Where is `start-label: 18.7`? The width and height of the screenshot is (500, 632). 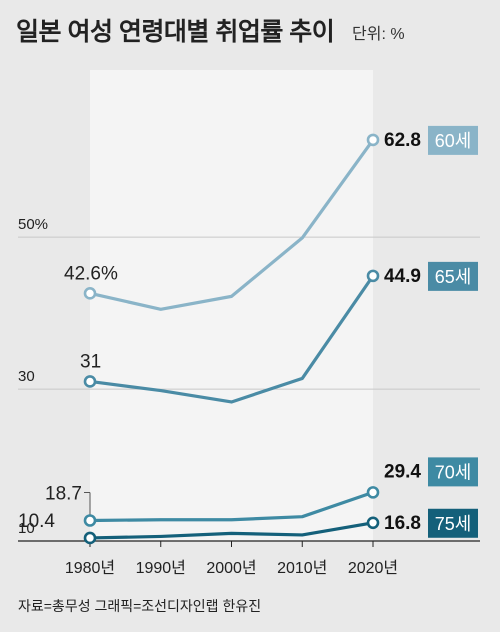
start-label: 18.7 is located at coordinates (63, 493).